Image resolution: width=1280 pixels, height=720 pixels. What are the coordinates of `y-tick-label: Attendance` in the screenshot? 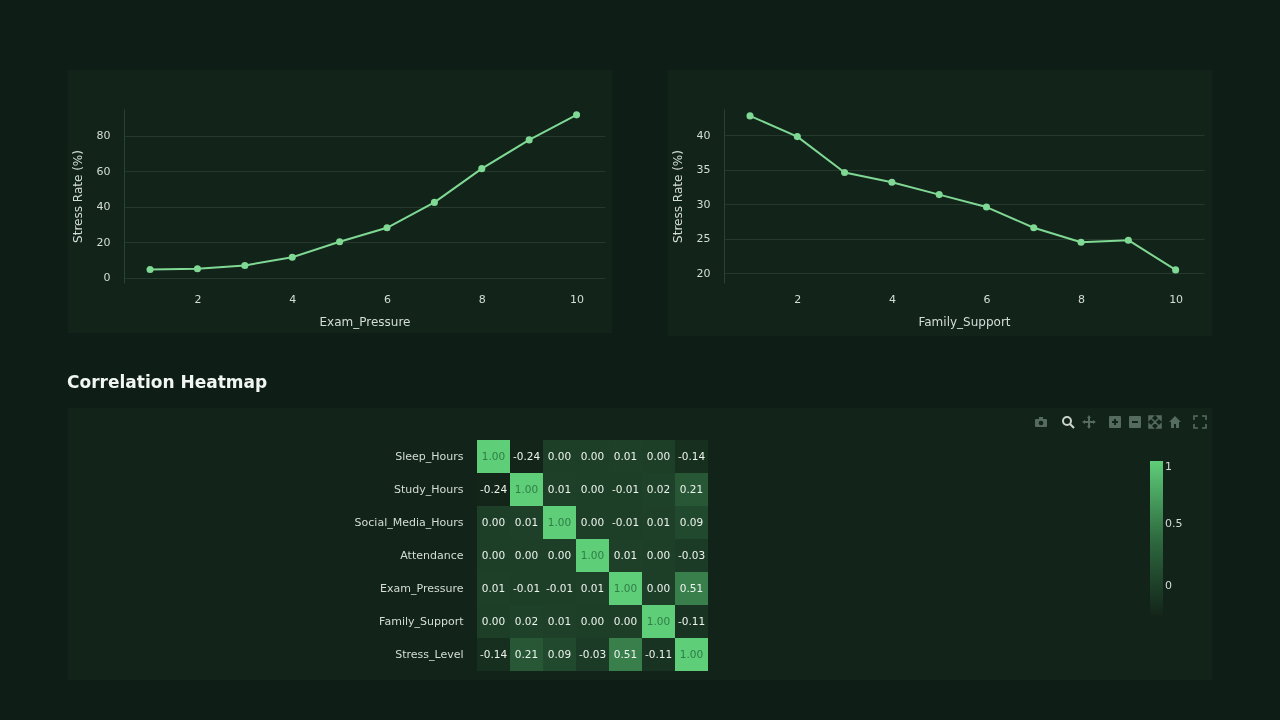 It's located at (432, 555).